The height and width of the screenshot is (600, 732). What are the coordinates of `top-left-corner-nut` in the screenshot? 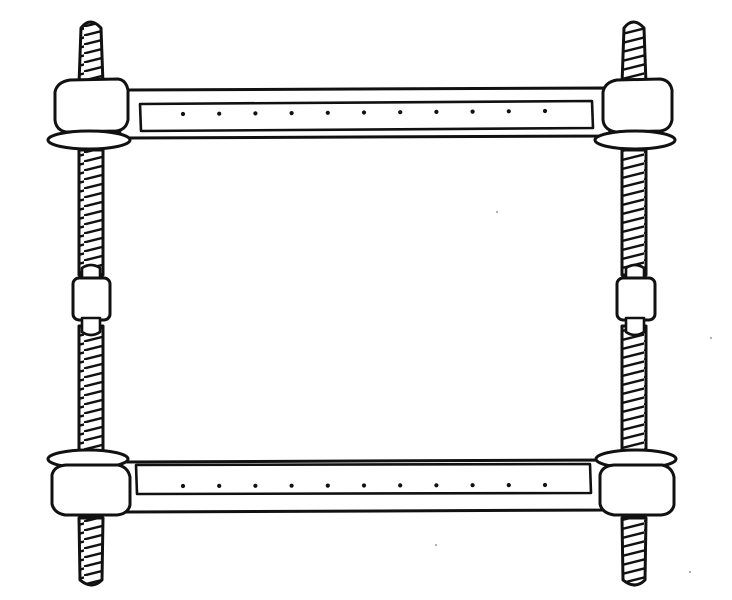 It's located at (89, 114).